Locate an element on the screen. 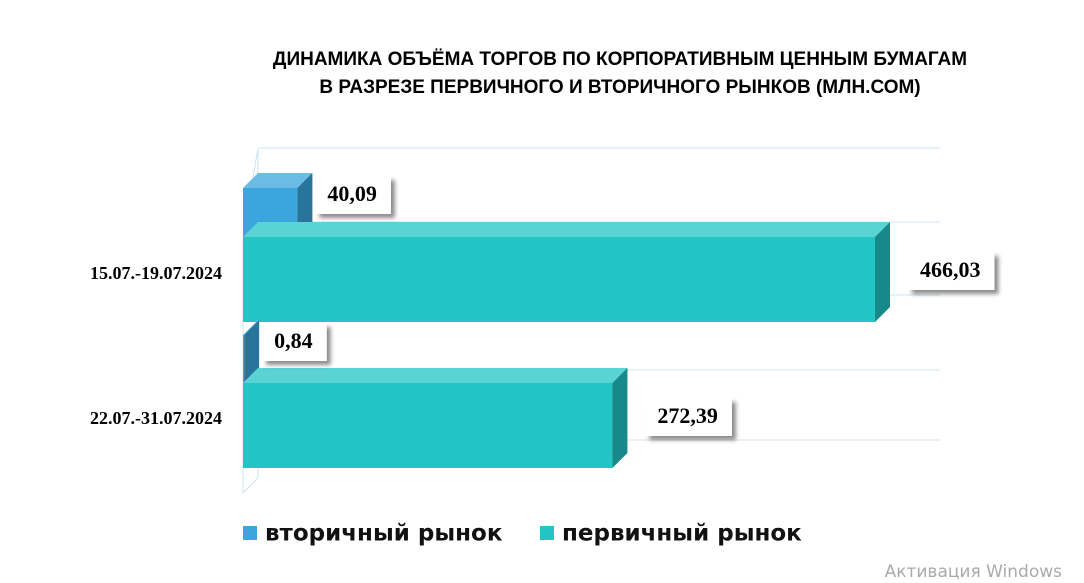 The image size is (1084, 583). data-label-text: 0,84 is located at coordinates (293, 340).